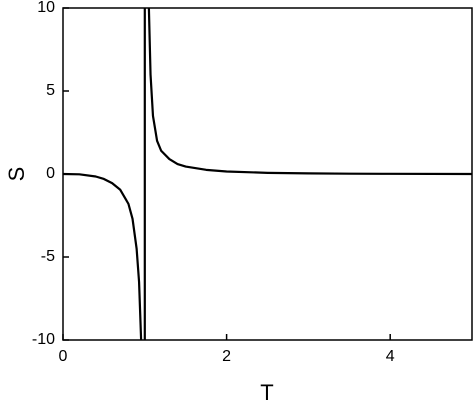  What do you see at coordinates (48, 256) in the screenshot?
I see `y-tick-label: -5` at bounding box center [48, 256].